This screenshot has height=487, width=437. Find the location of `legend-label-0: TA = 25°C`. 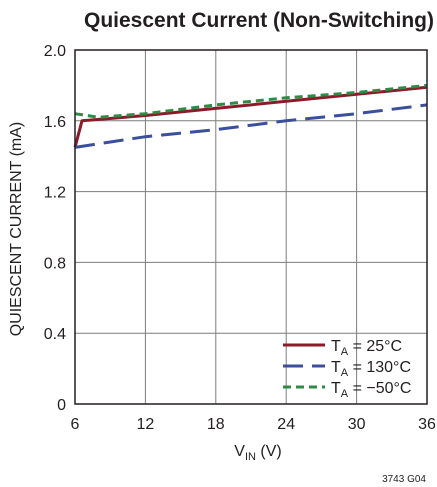

legend-label-0: TA = 25°C is located at coordinates (366, 348).